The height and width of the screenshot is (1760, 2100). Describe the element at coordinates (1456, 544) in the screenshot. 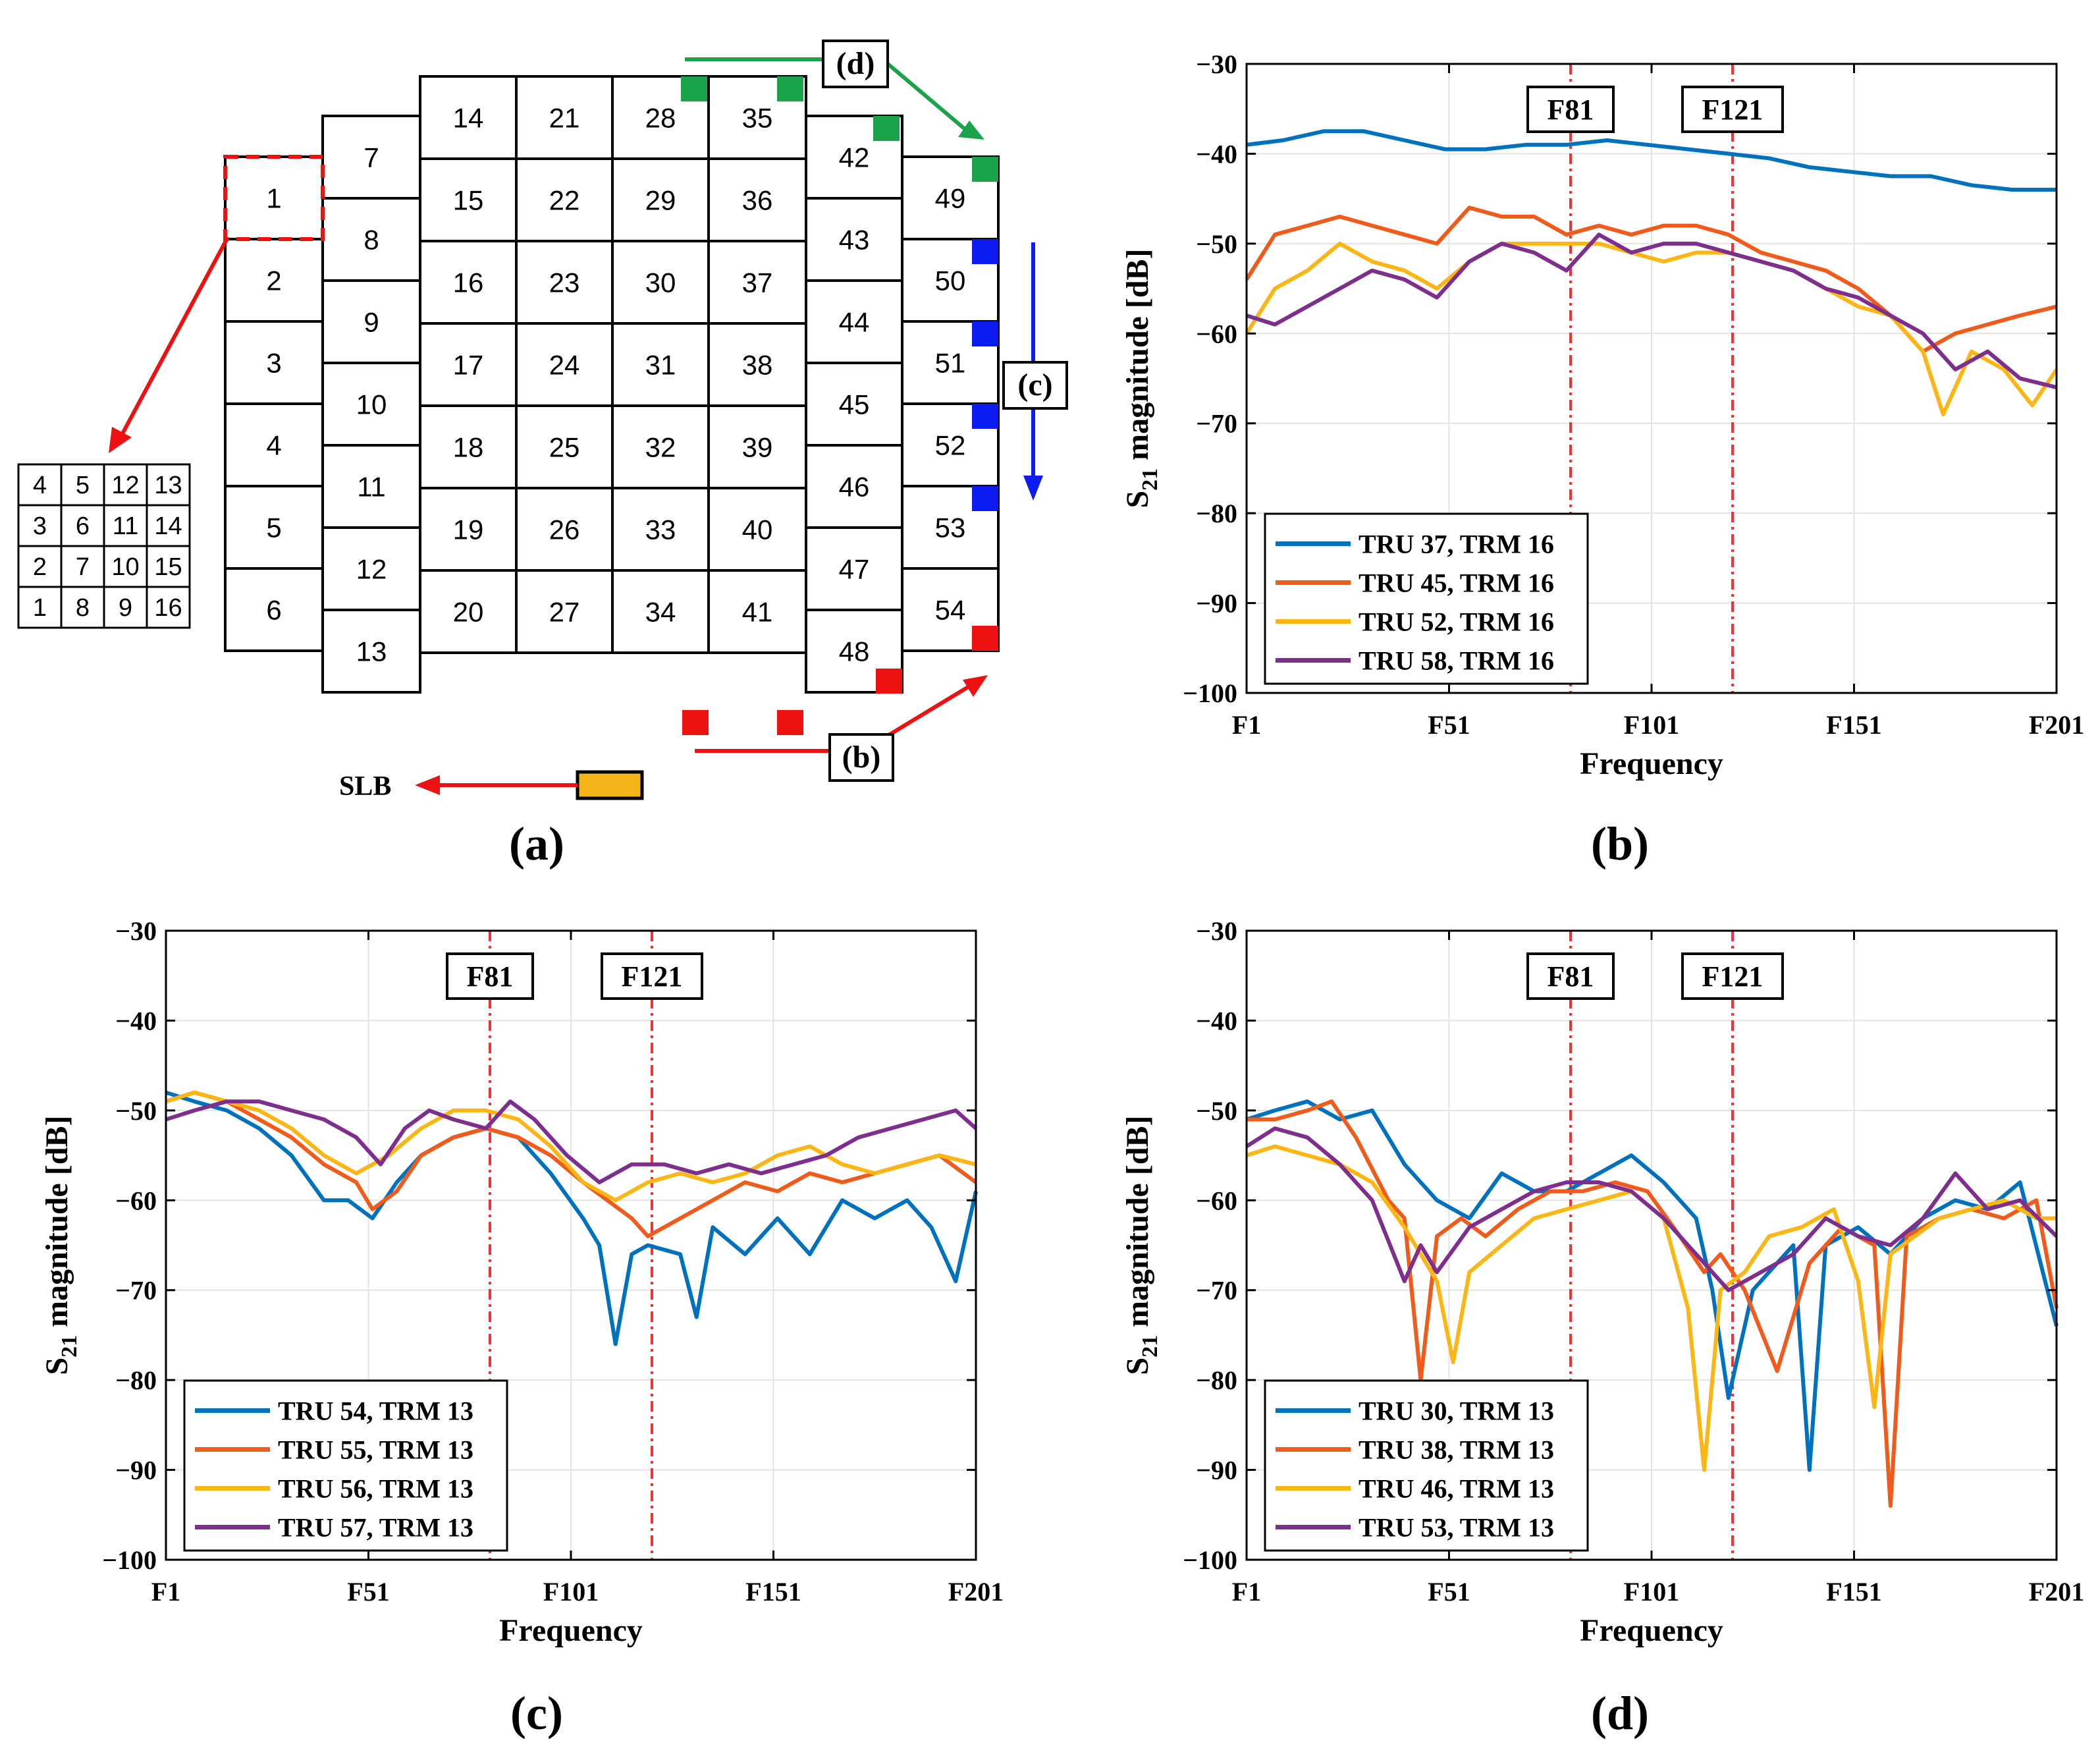

I see `legend-entry: TRU 37, TRM 16` at that location.